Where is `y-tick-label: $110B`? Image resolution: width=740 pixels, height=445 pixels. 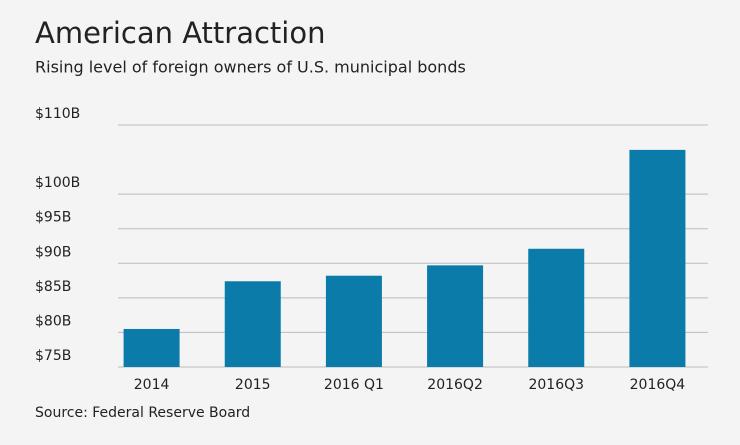
y-tick-label: $110B is located at coordinates (57, 114).